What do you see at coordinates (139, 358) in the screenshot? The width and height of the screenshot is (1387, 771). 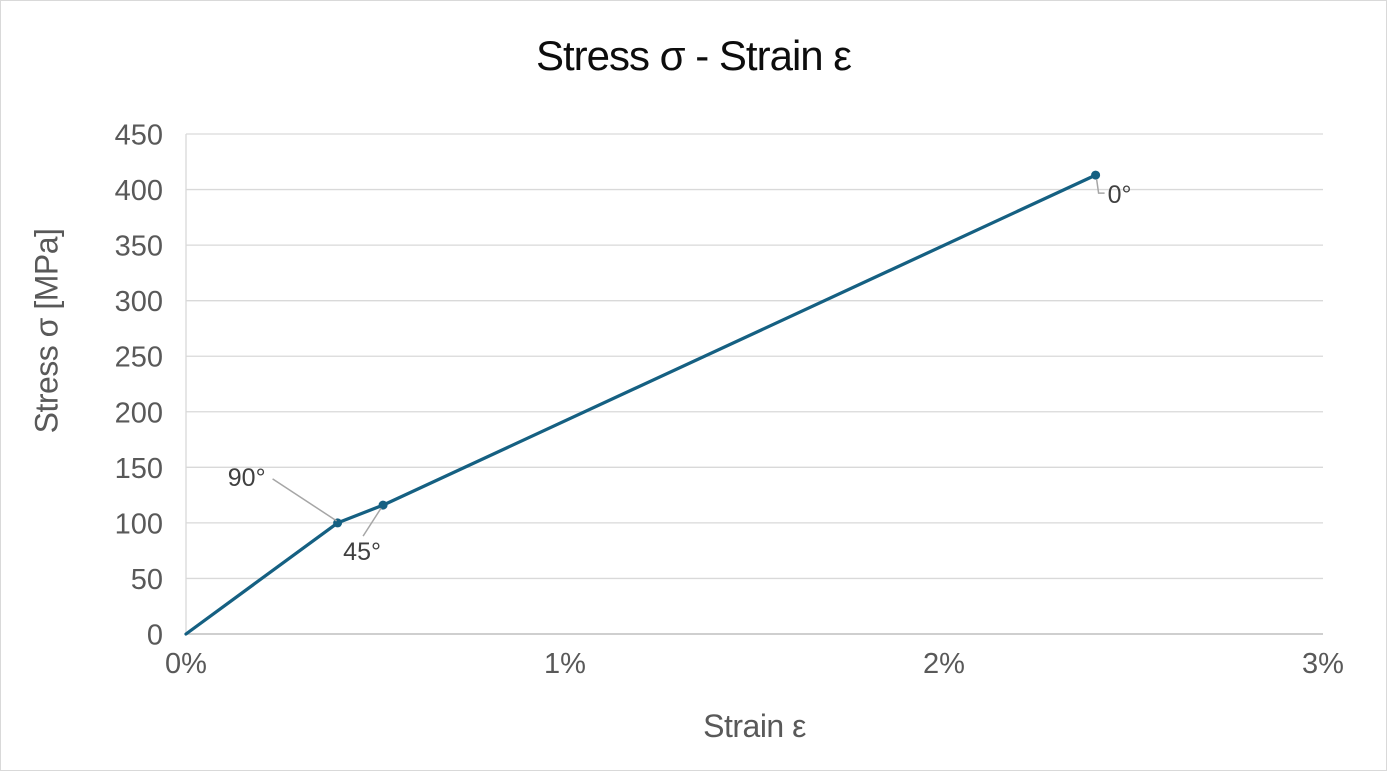 I see `y-tick-label: 250` at bounding box center [139, 358].